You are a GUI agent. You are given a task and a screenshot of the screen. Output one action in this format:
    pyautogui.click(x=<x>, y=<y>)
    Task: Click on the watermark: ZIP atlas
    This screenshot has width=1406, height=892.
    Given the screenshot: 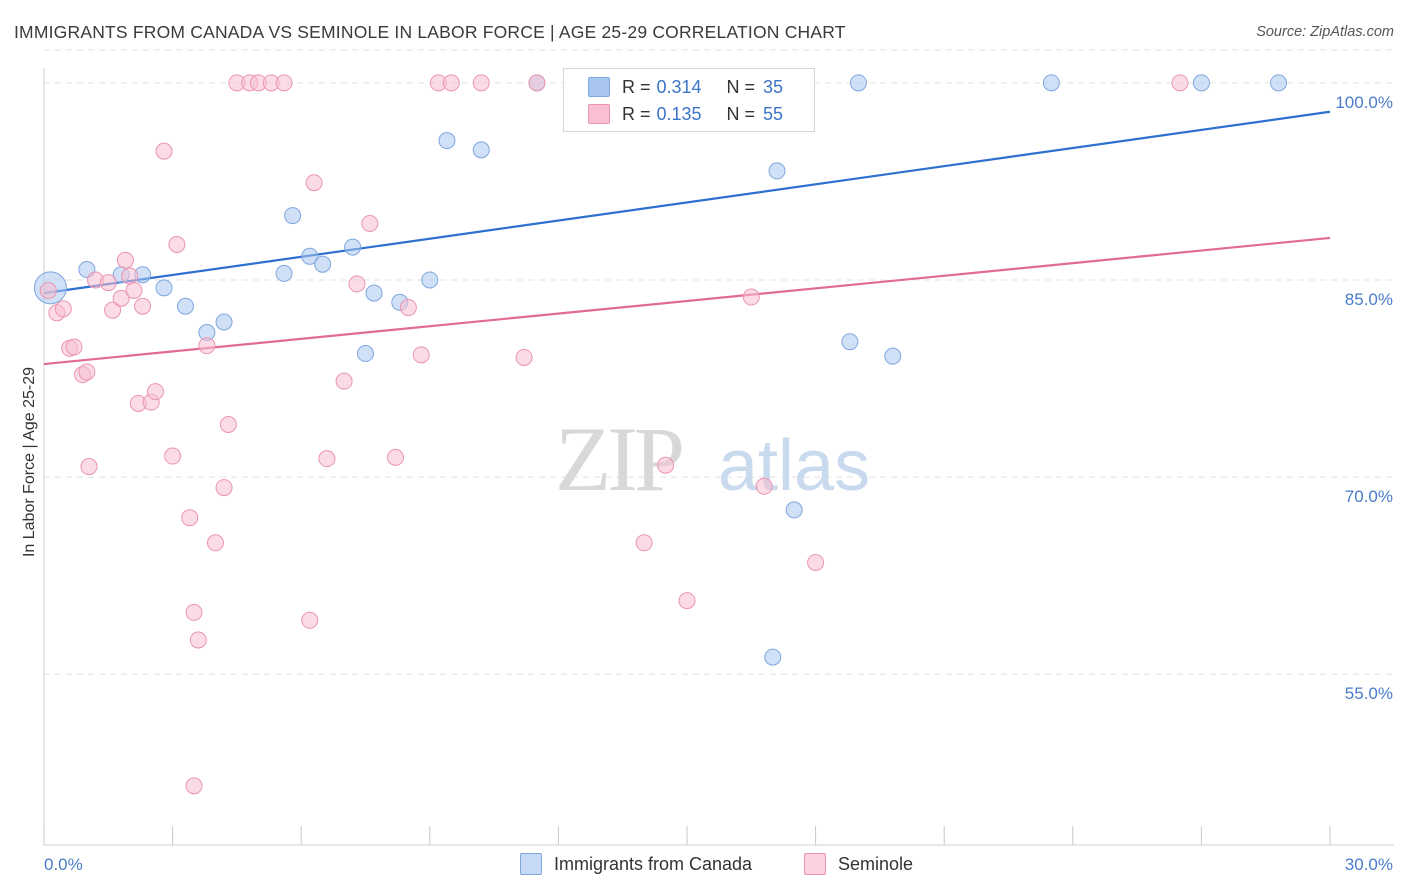 What is the action you would take?
    pyautogui.click(x=712, y=459)
    